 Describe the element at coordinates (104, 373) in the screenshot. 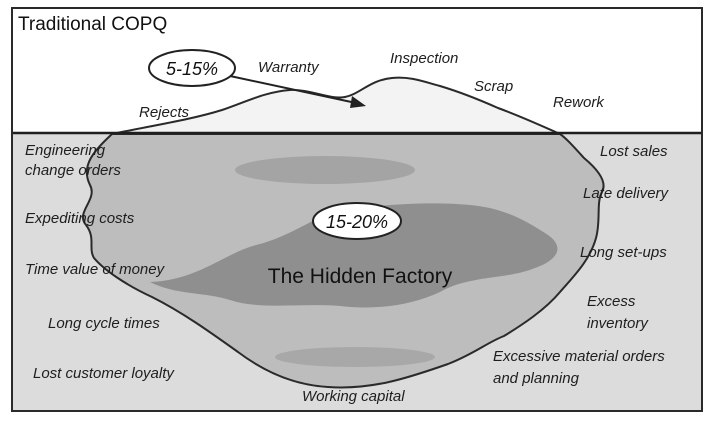

I see `label-lost-customer-loyalty: Lost customer loyalty` at that location.